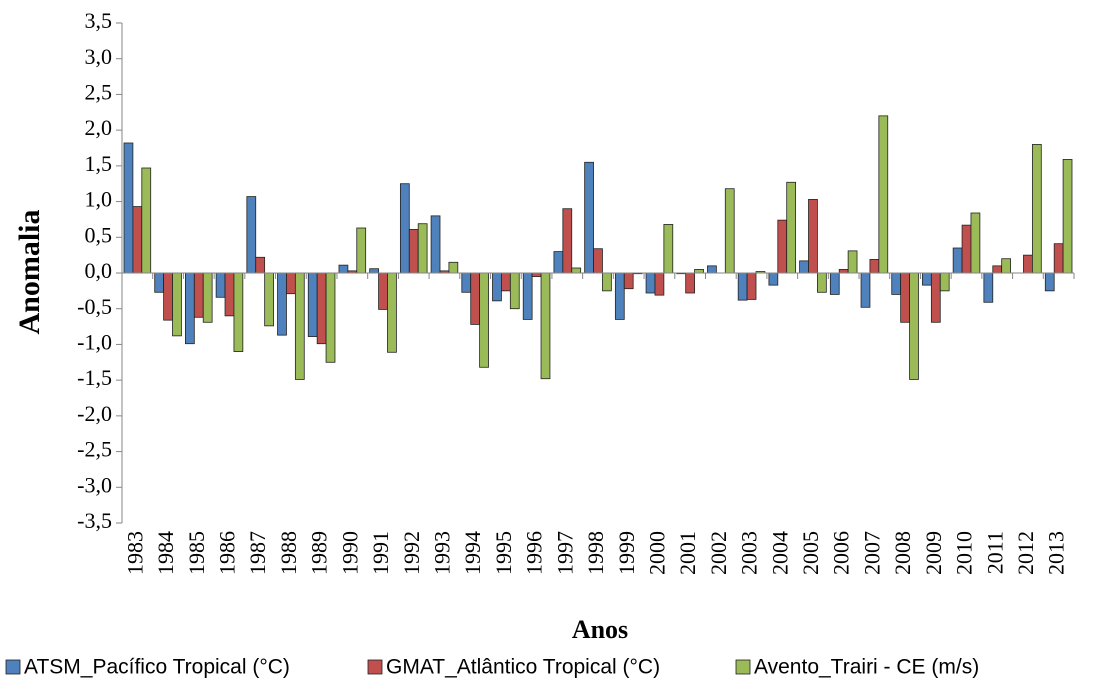 The width and height of the screenshot is (1094, 685). What do you see at coordinates (99, 91) in the screenshot?
I see `y-tick-label: 2,5` at bounding box center [99, 91].